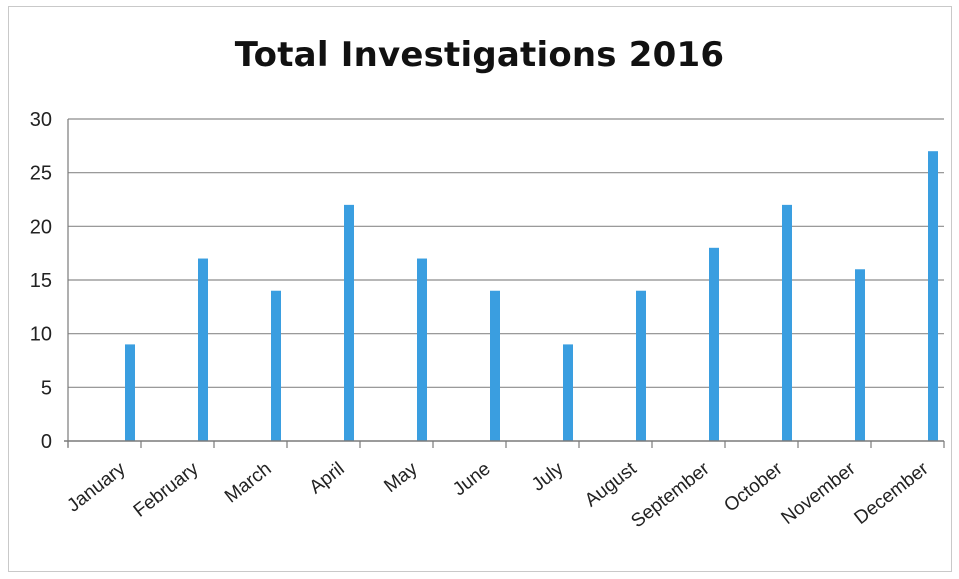 The width and height of the screenshot is (959, 579). What do you see at coordinates (41, 335) in the screenshot?
I see `y-tick-label: 10` at bounding box center [41, 335].